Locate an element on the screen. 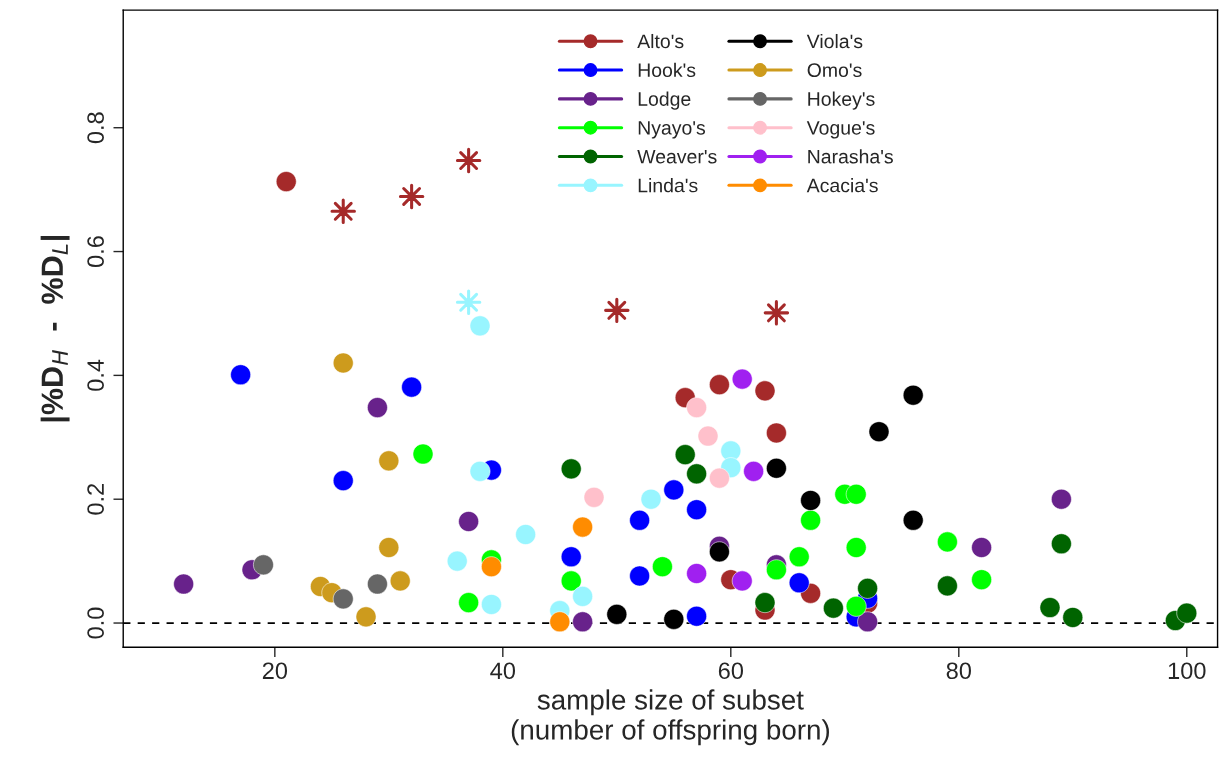  y-axis-title: |%D$_{H}$ - %D$_{L}$| is located at coordinates (55, 329).